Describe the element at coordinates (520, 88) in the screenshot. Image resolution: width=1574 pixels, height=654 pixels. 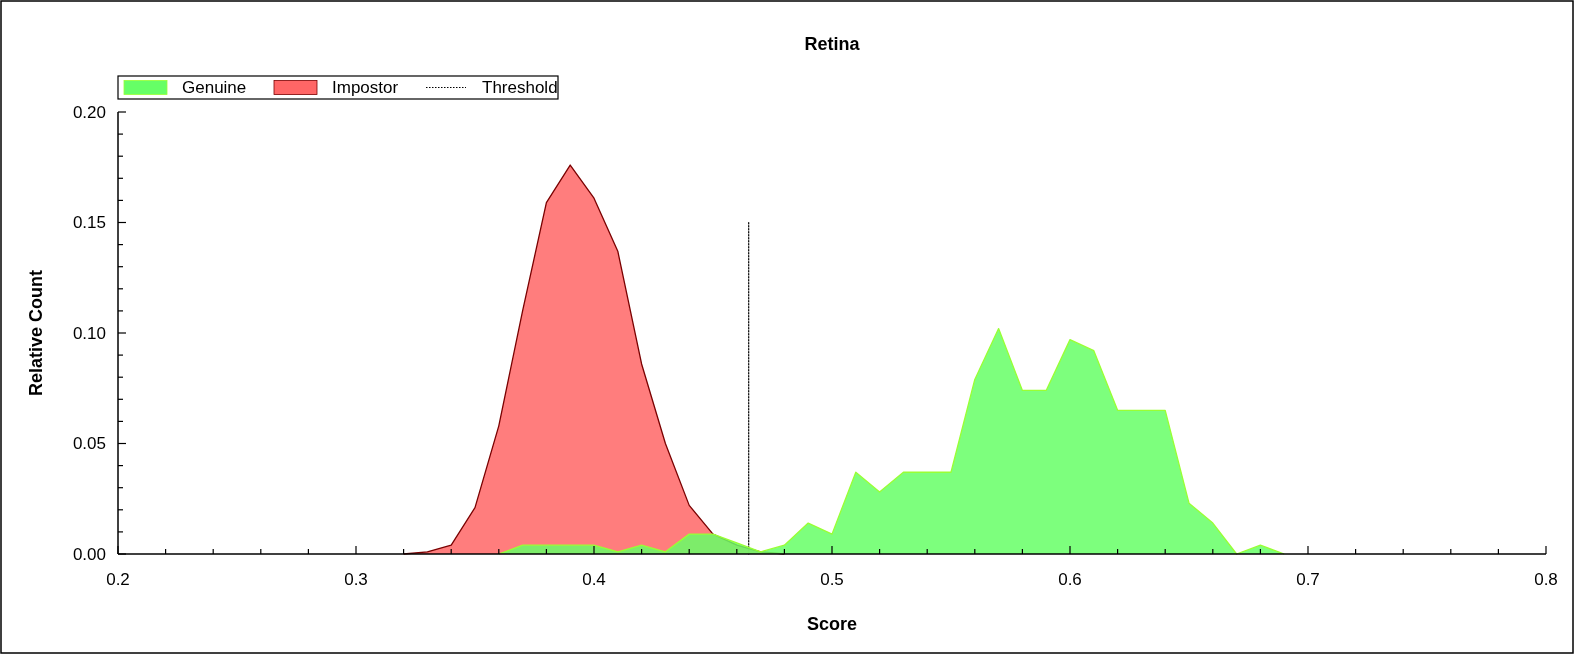
I see `legend-label: Threshold` at that location.